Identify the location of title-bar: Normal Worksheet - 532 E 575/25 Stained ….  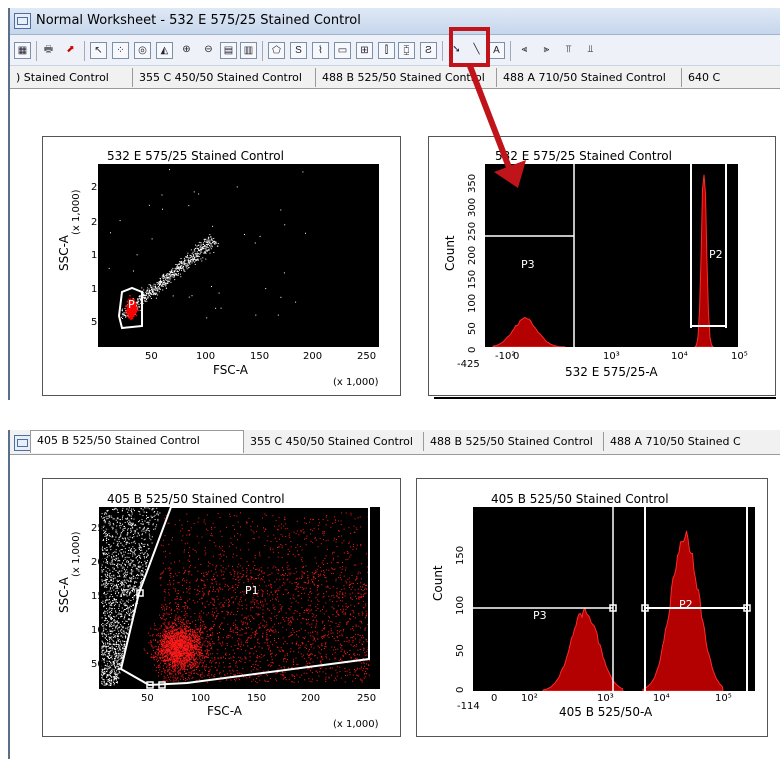
(395, 21).